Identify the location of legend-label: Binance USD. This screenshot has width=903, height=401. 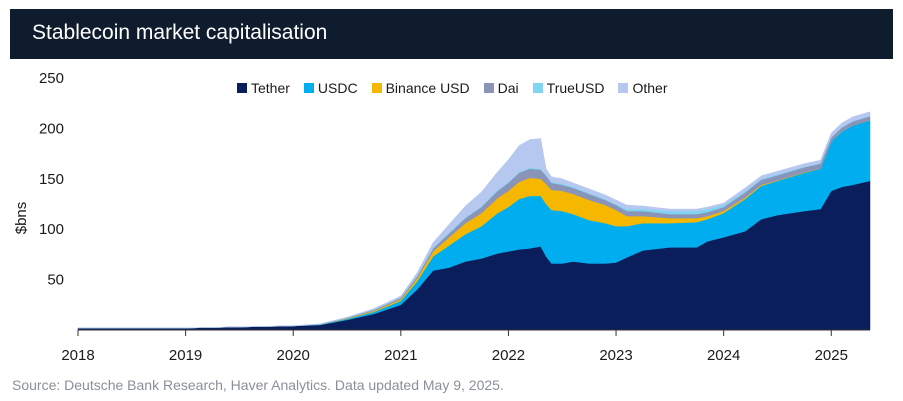
(427, 88).